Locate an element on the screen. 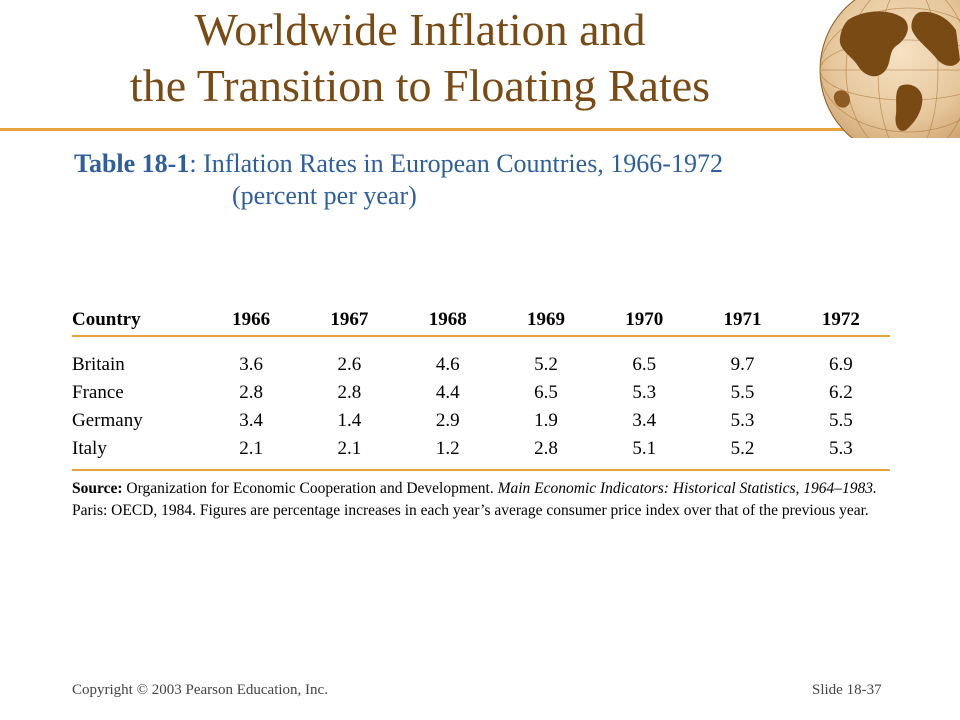 The width and height of the screenshot is (960, 720). table-cell: 4.4 is located at coordinates (447, 392).